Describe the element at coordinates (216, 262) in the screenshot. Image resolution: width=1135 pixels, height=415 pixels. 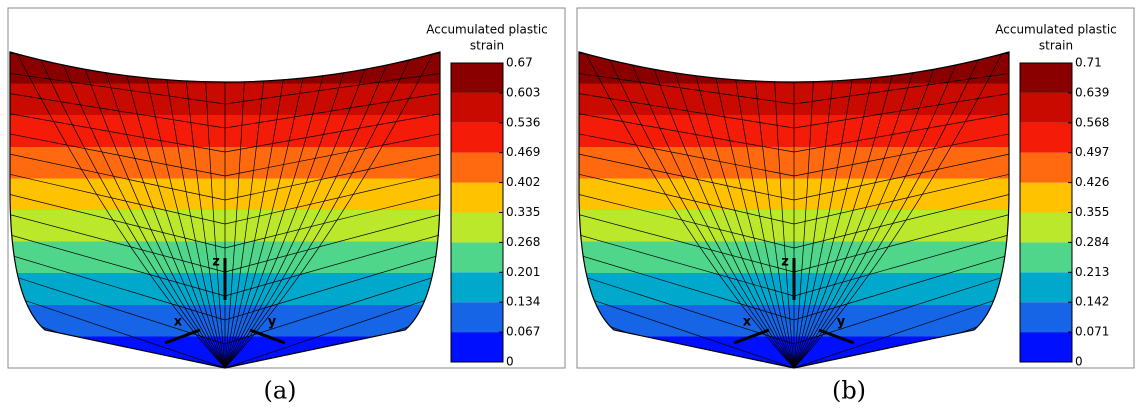
I see `axis-label: z` at that location.